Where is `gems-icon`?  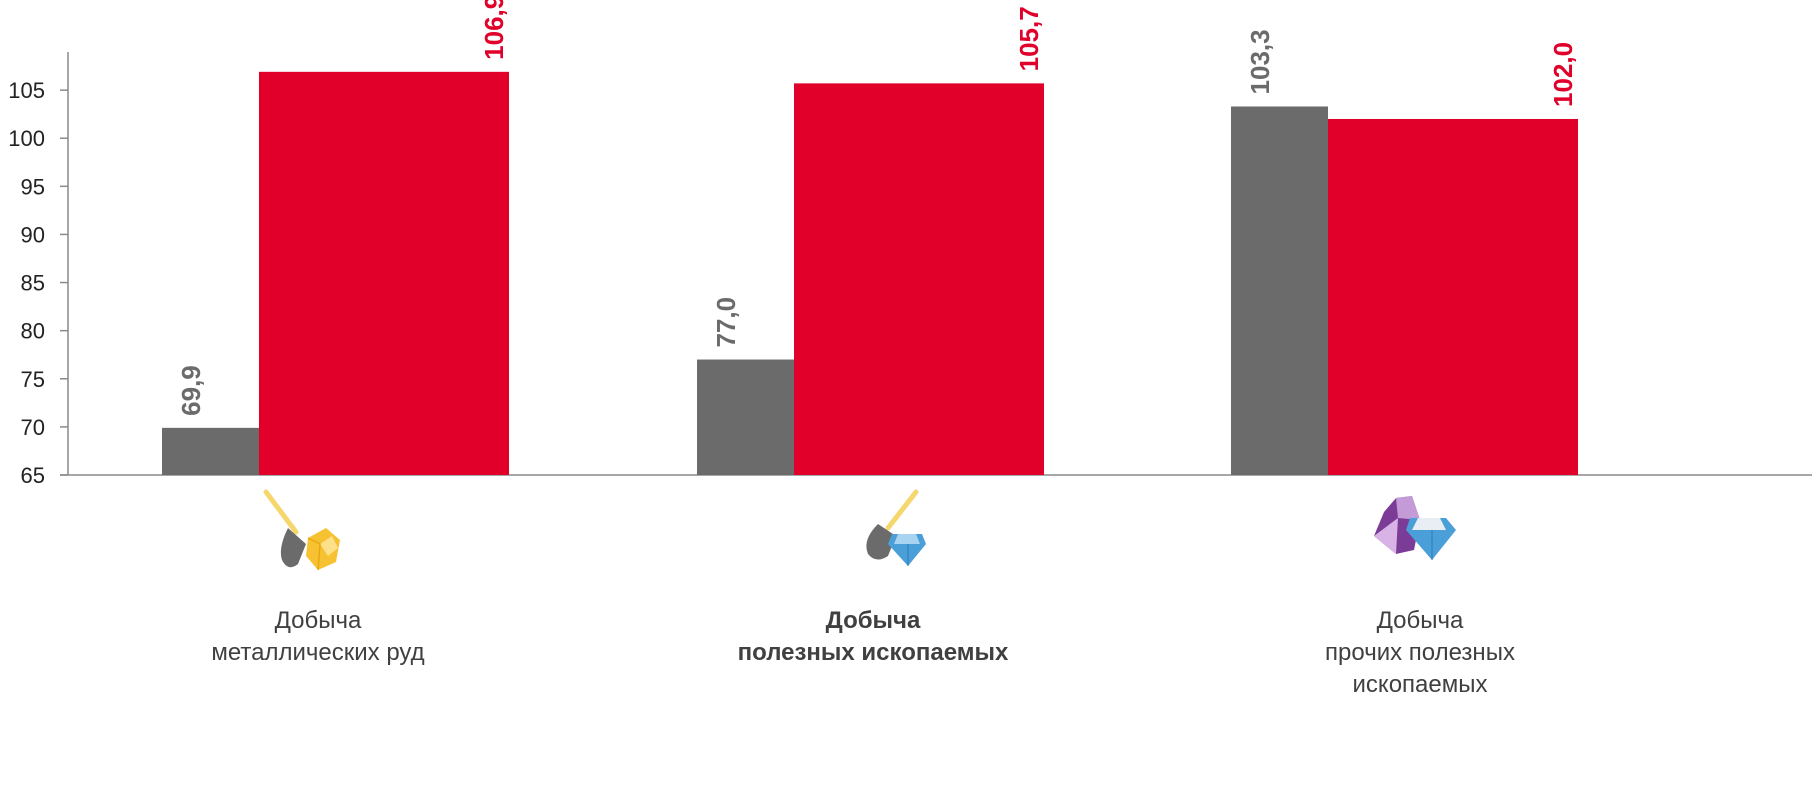
gems-icon is located at coordinates (1415, 528).